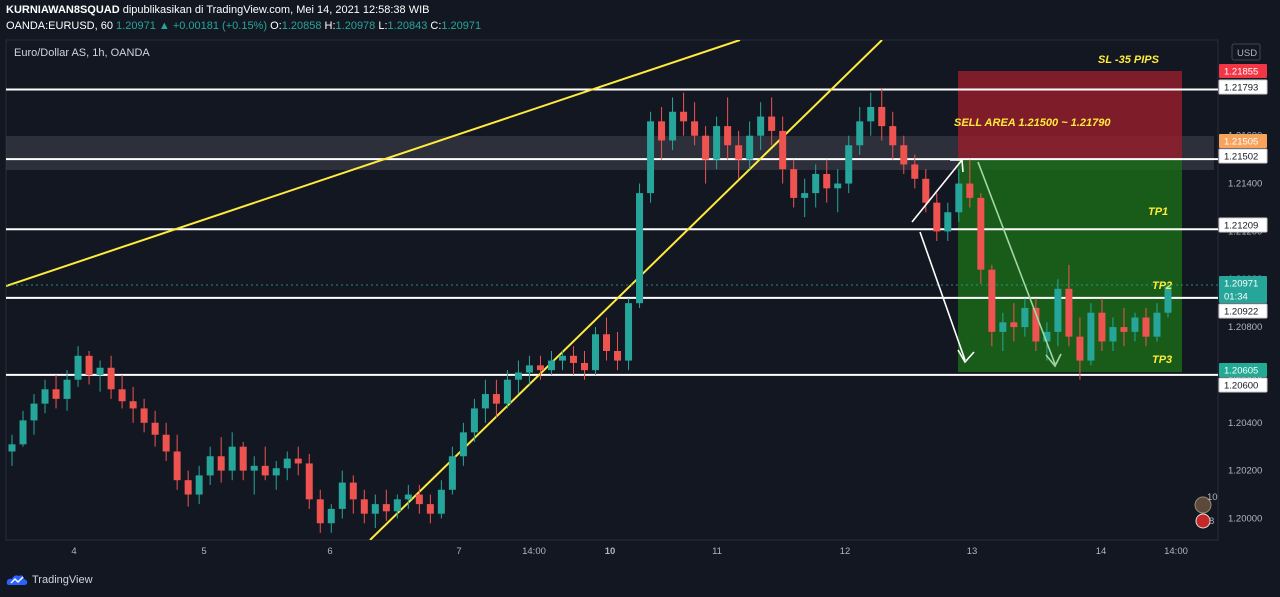 The height and width of the screenshot is (597, 1280). What do you see at coordinates (49, 580) in the screenshot?
I see `tradingview-logo: TradingView` at bounding box center [49, 580].